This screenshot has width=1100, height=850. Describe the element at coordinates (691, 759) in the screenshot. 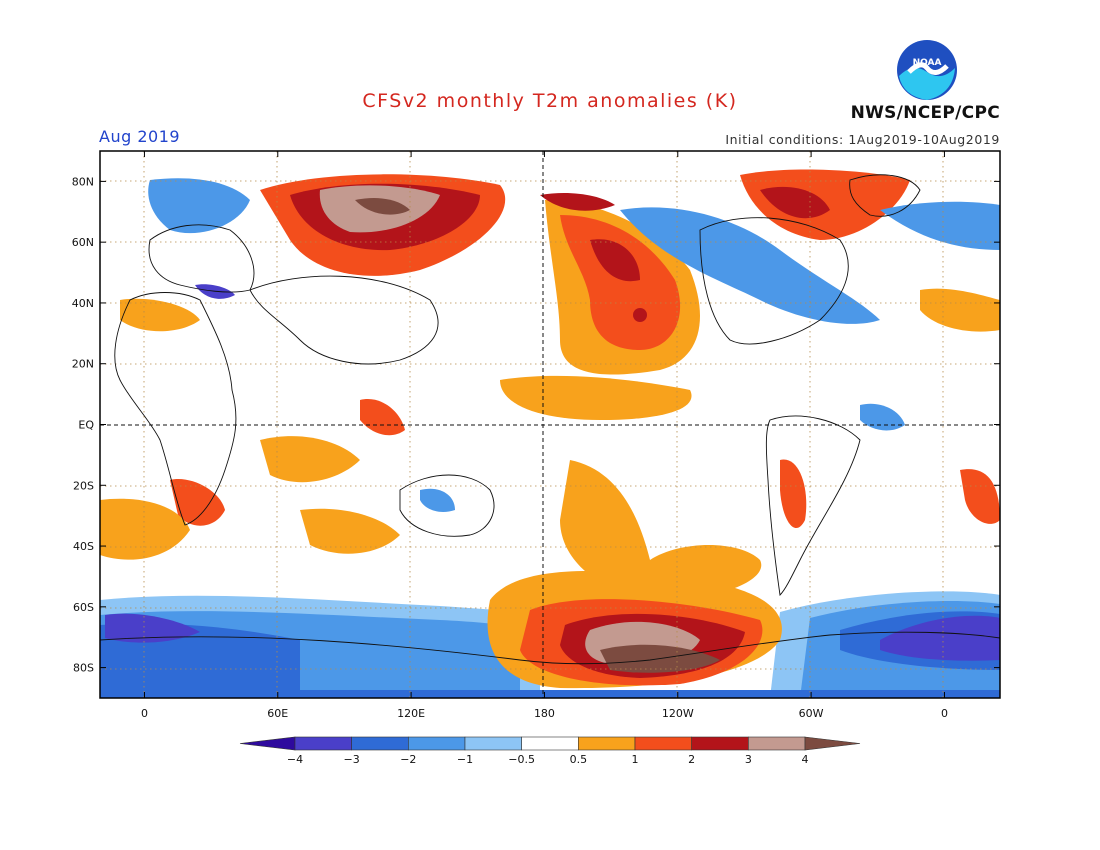

I see `colorbar-label: 2` at that location.